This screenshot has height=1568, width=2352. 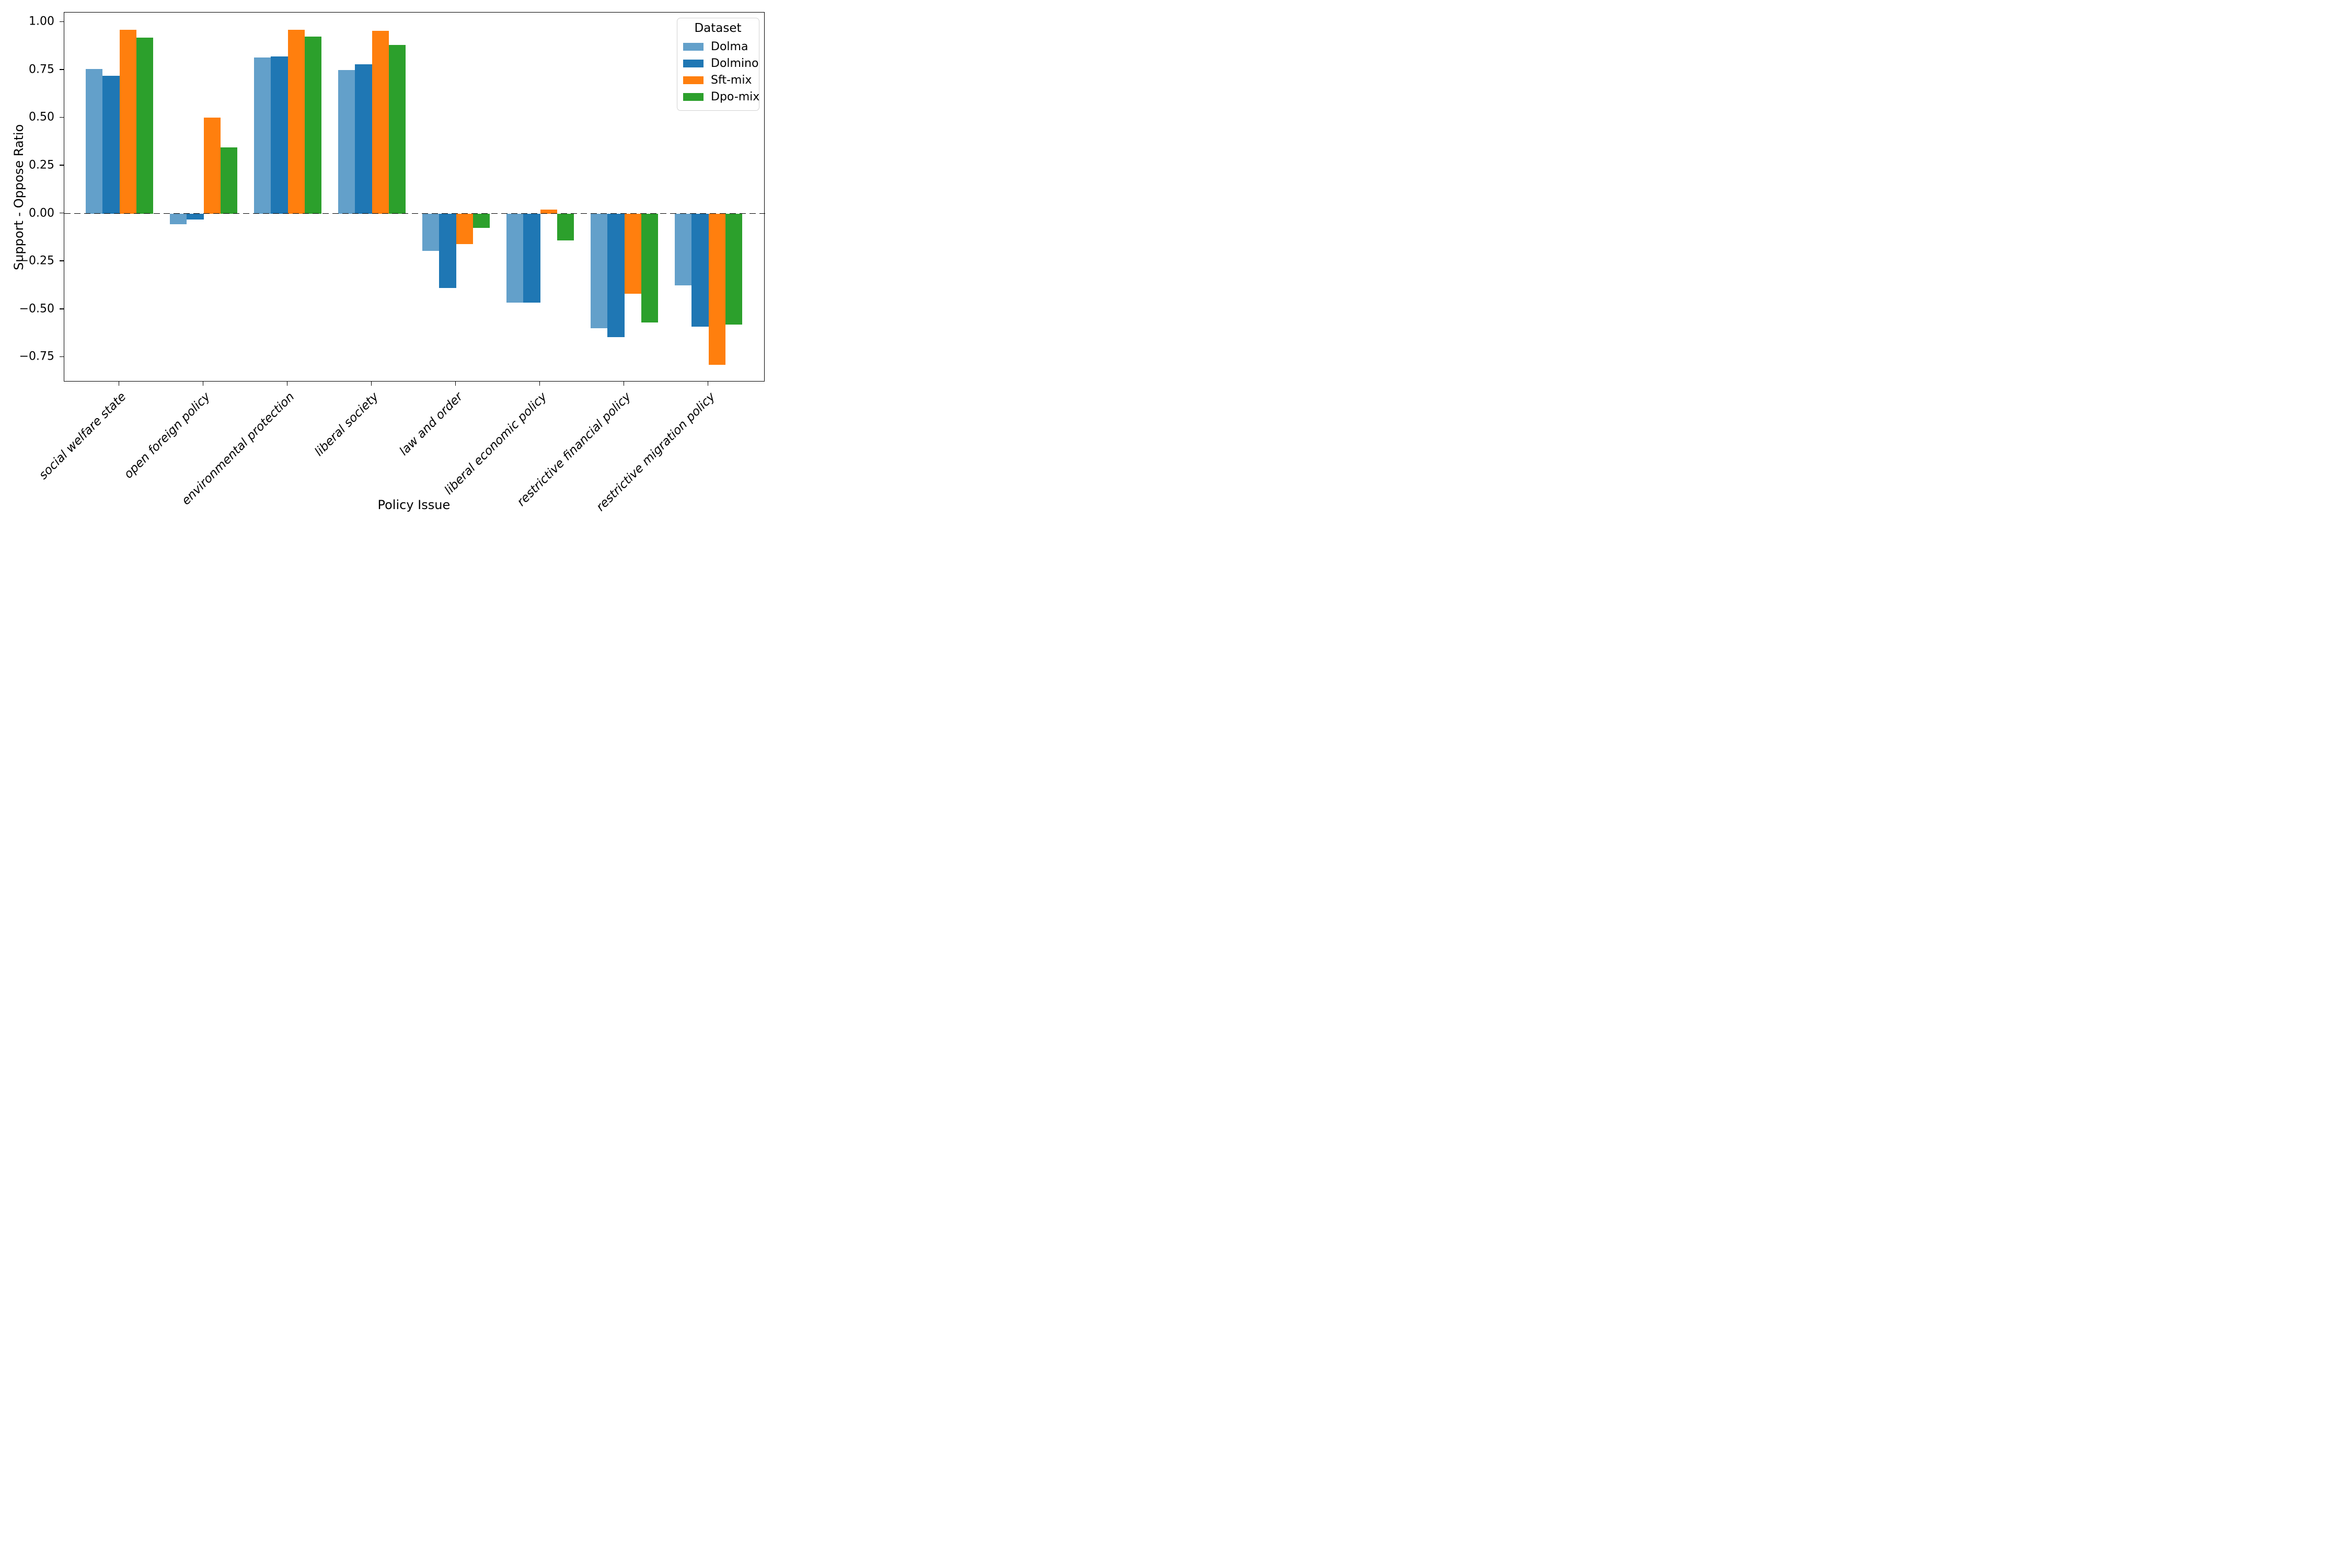 I want to click on bar-sft-mix-social-welfare-state, so click(x=127, y=121).